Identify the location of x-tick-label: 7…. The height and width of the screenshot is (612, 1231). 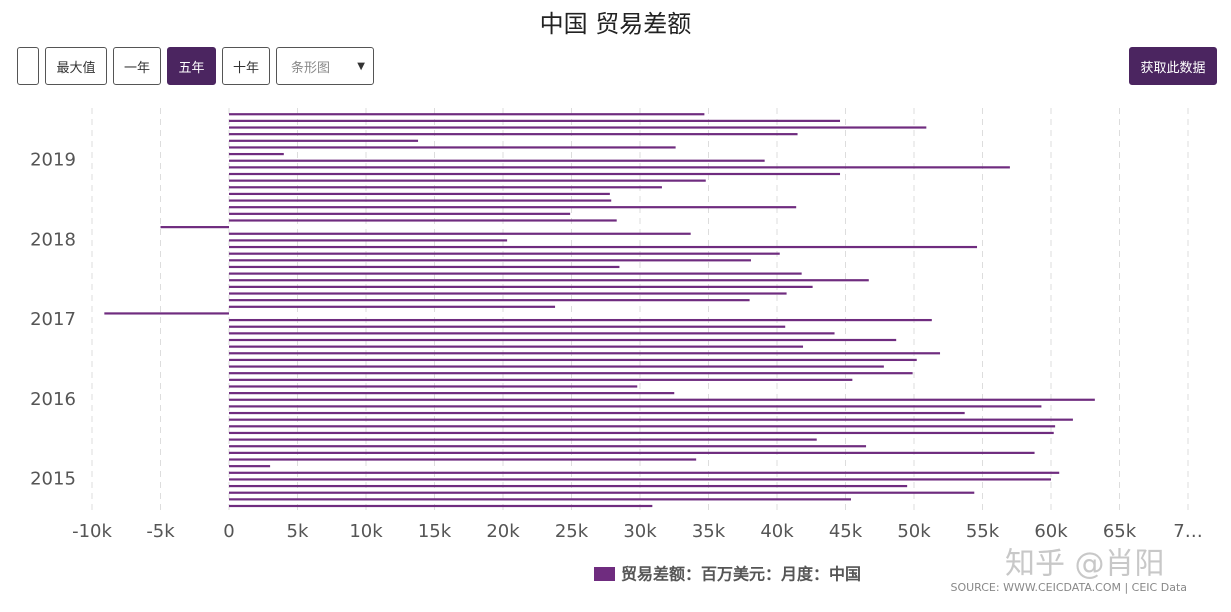
(1187, 531).